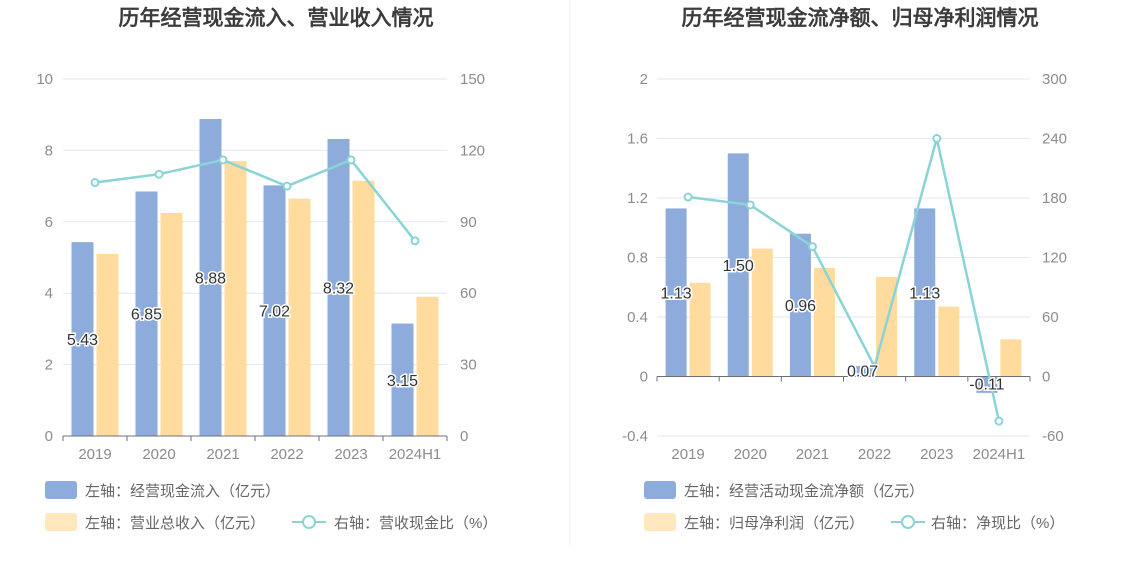 The width and height of the screenshot is (1134, 582). What do you see at coordinates (271, 506) in the screenshot?
I see `legend: 左轴：经营现金流入（亿元） 左轴：营业总收入（亿元） 右轴：营收现金比（%）` at bounding box center [271, 506].